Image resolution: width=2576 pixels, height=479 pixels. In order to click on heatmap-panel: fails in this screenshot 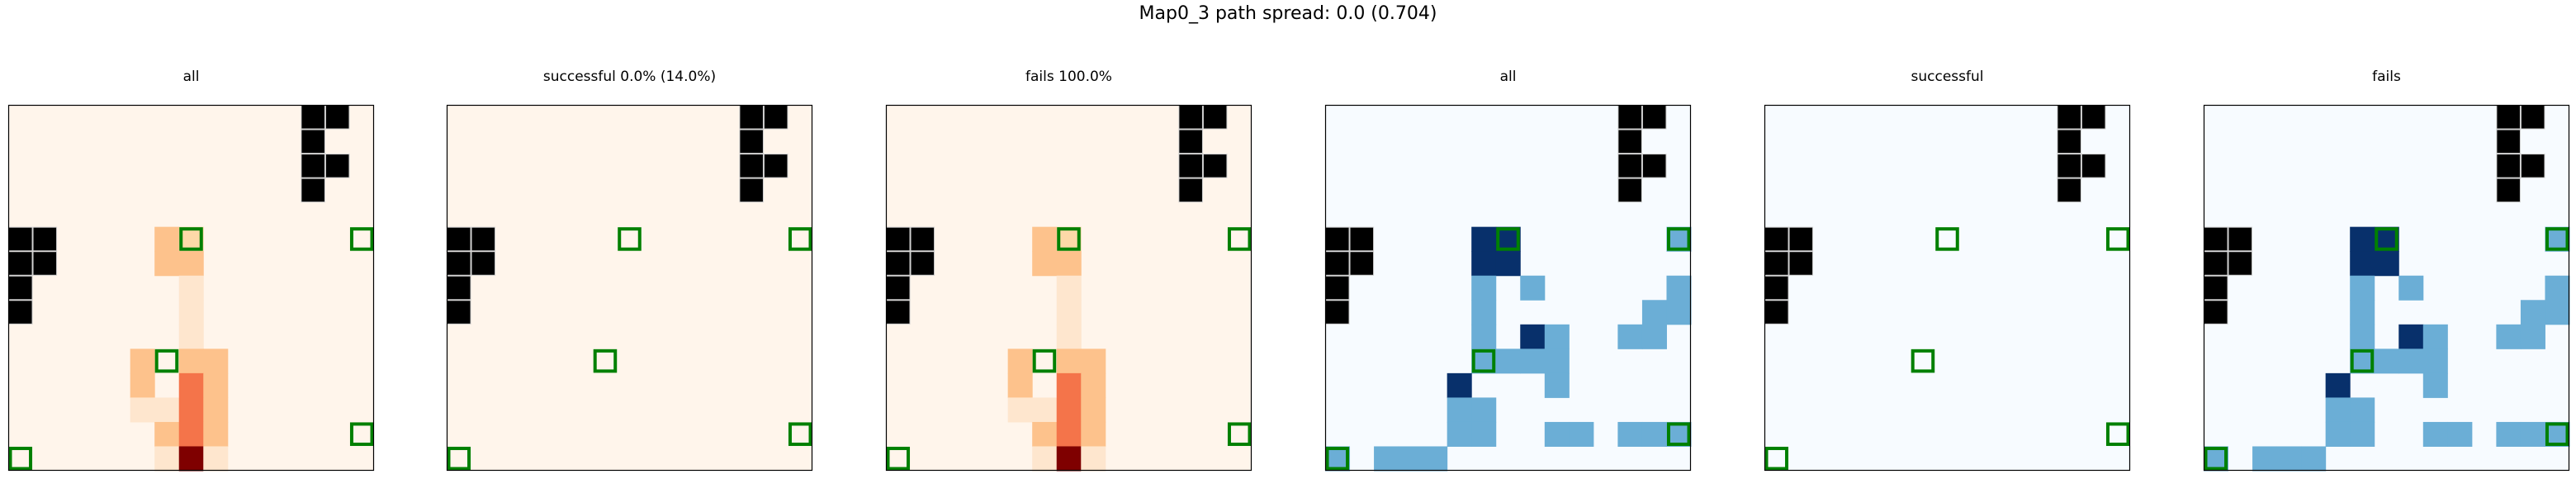, I will do `click(2386, 270)`.